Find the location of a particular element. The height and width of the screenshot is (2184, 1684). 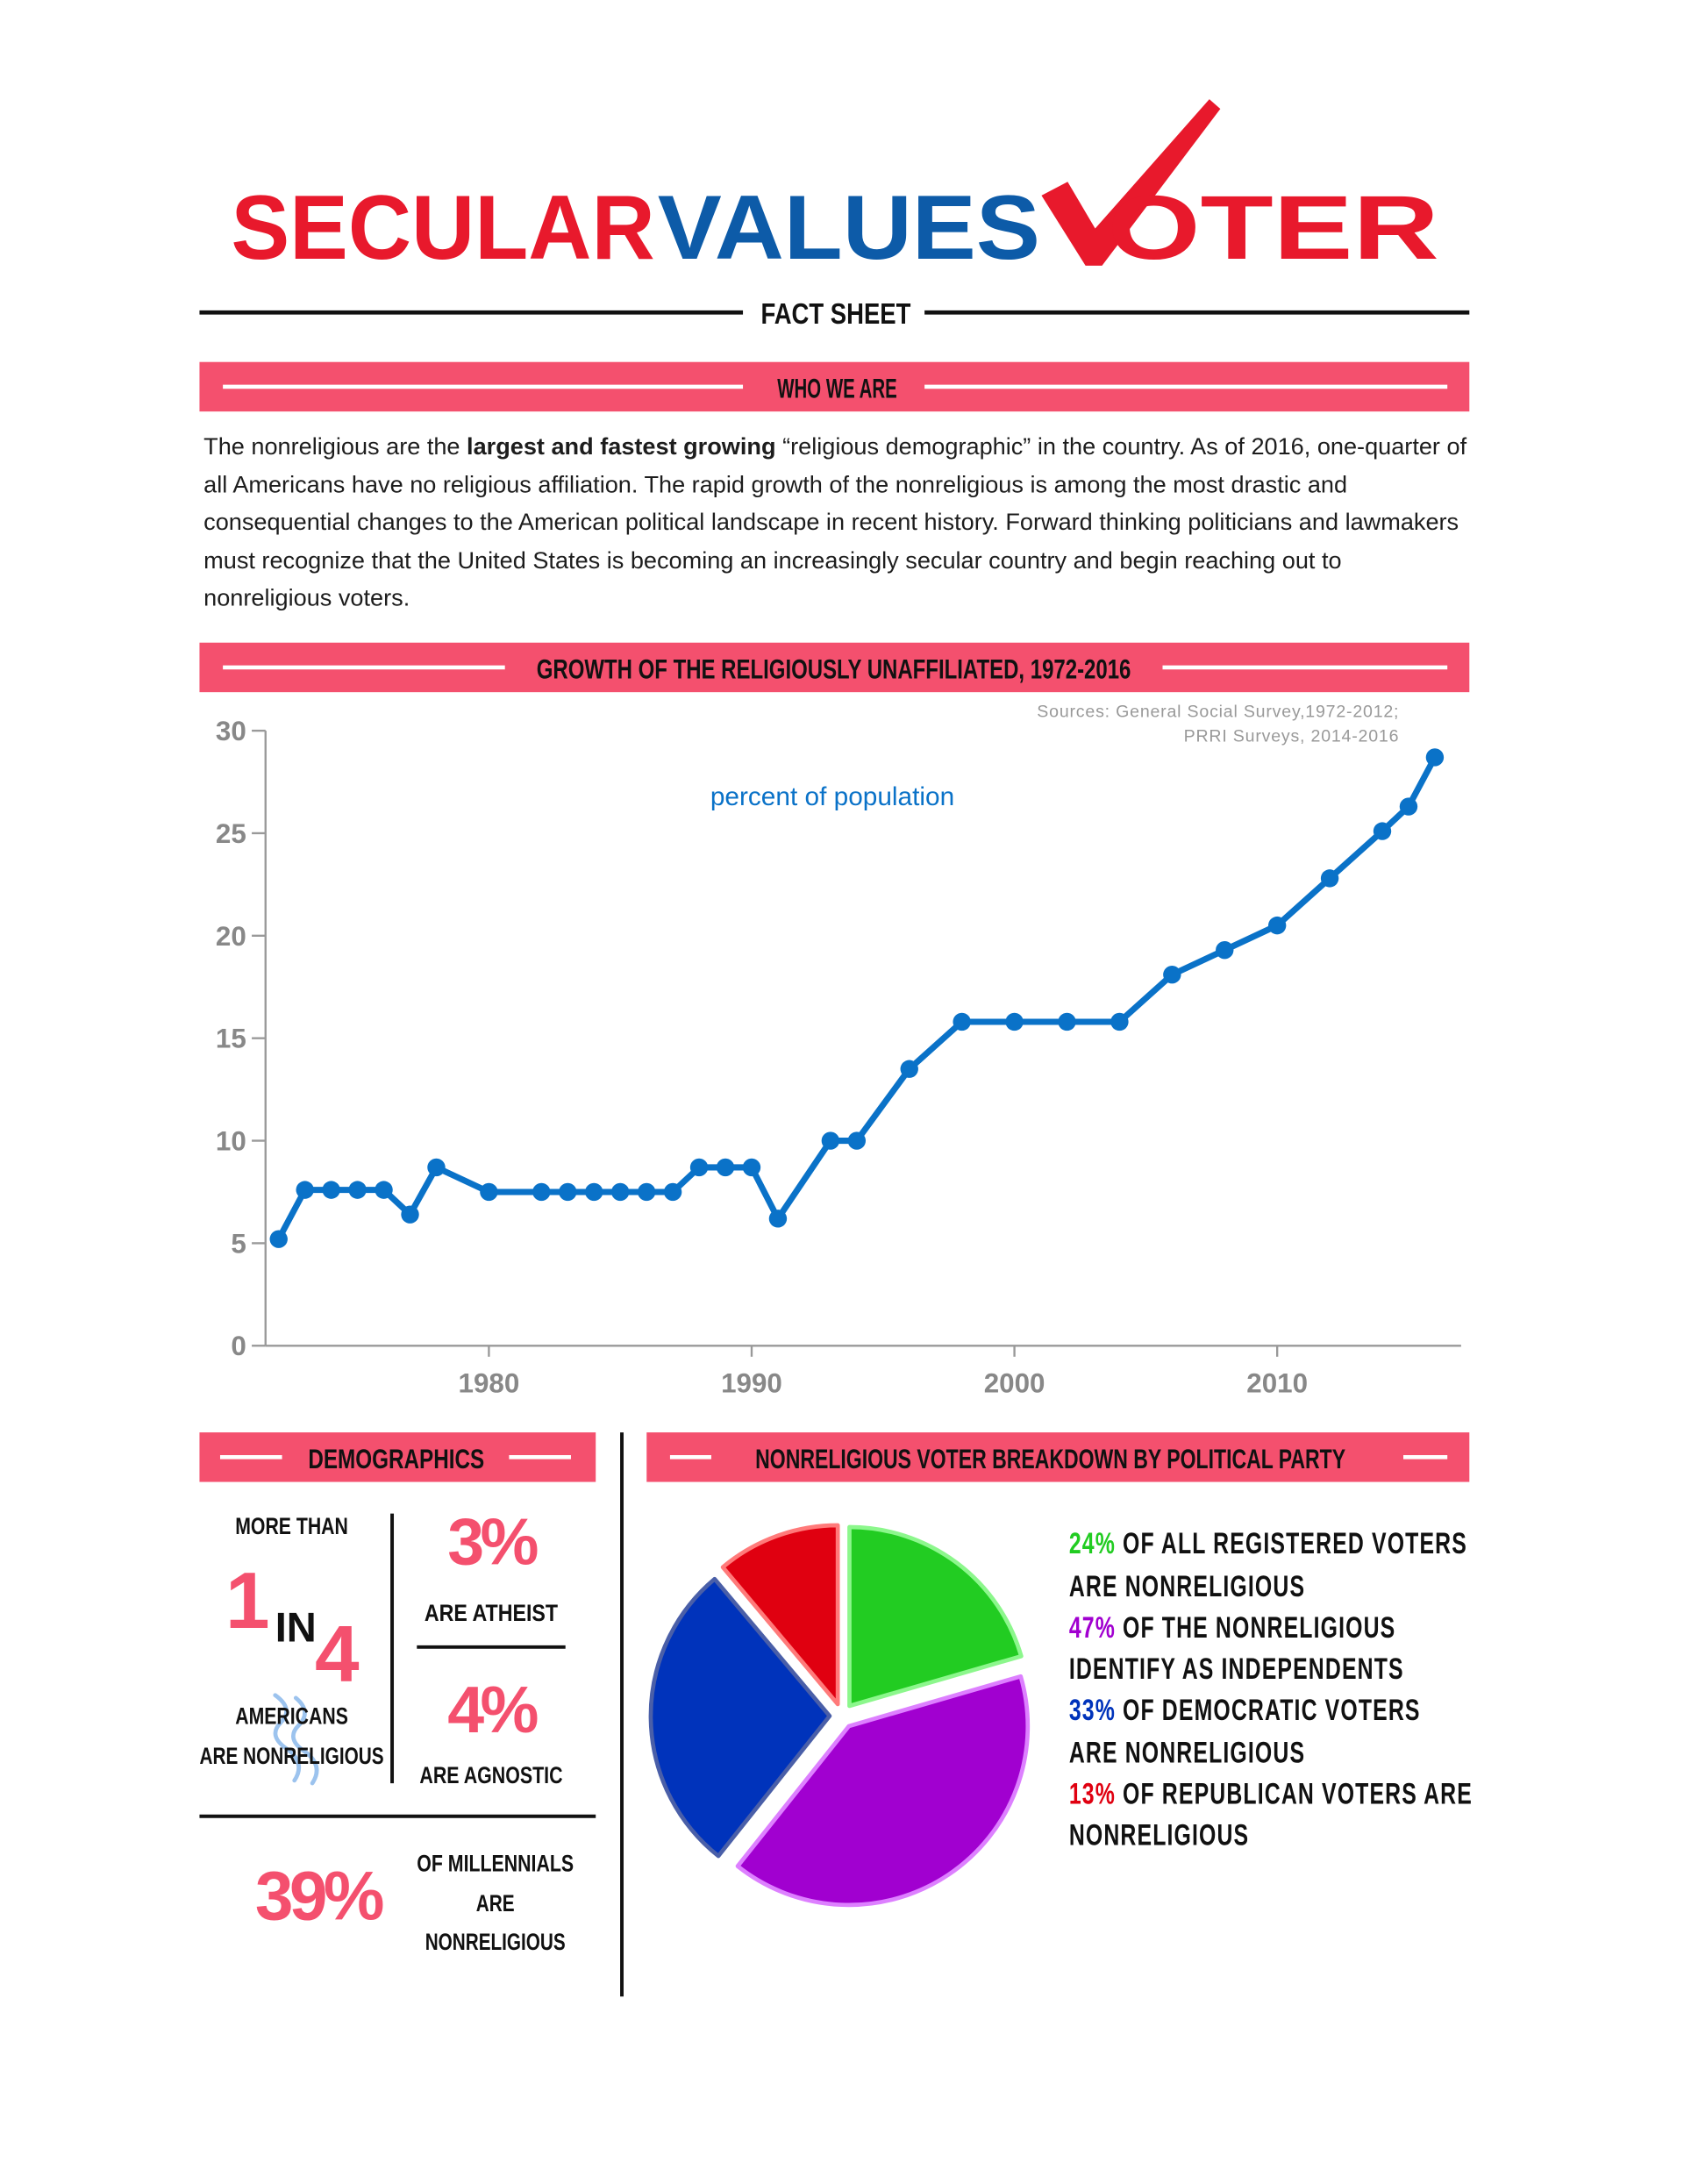

demographic-text: 39% is located at coordinates (319, 1895).